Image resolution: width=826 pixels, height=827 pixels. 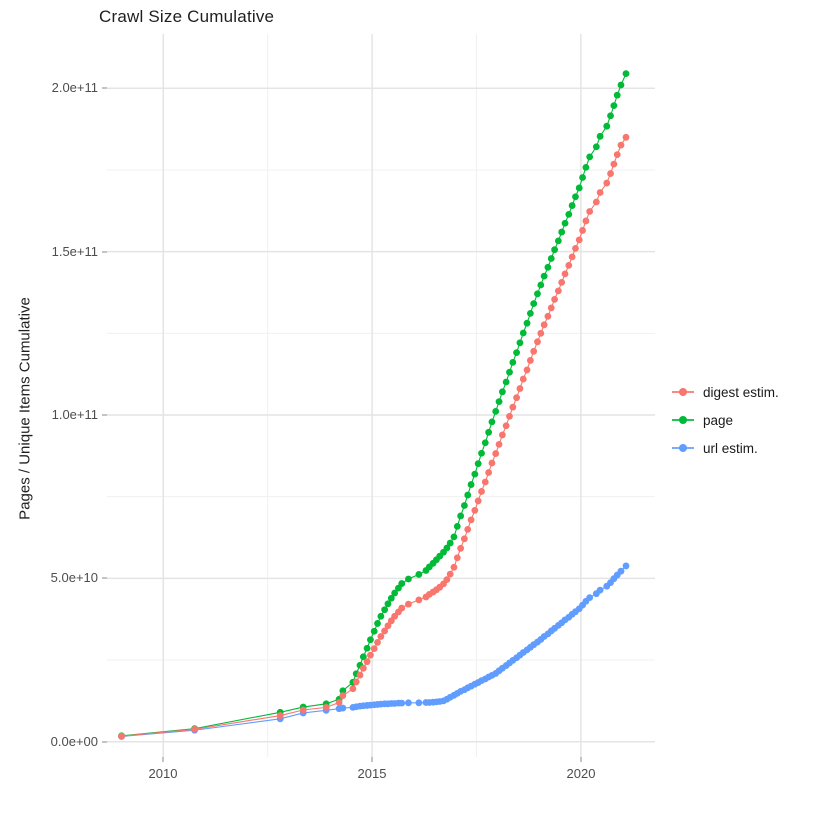 I want to click on legend-item-page: page, so click(x=725, y=420).